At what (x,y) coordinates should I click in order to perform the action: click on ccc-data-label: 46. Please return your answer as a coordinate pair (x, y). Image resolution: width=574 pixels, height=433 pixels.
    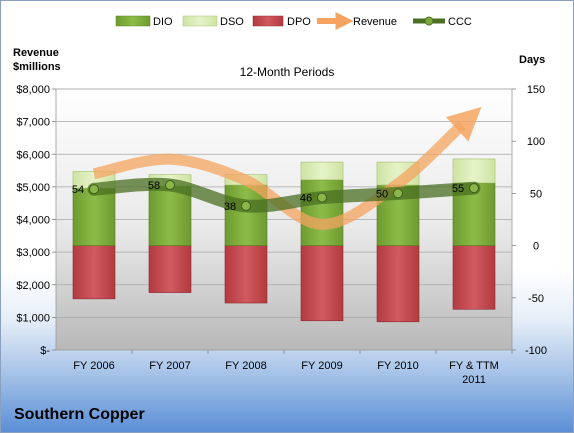
    Looking at the image, I should click on (306, 199).